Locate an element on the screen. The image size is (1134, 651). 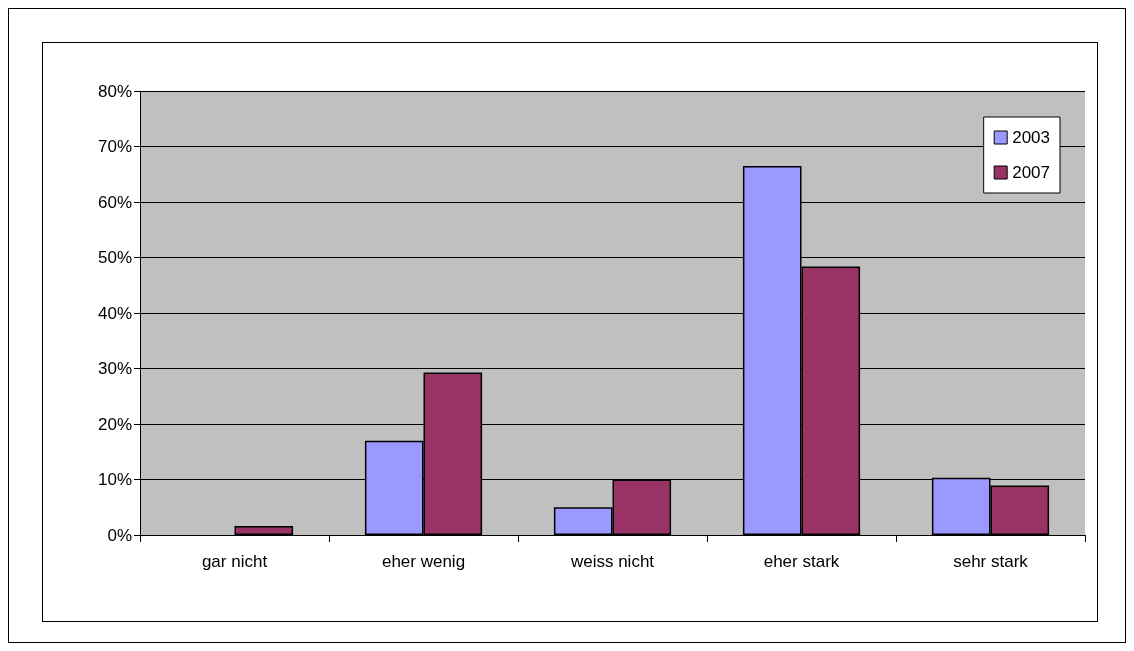
y-tick-label: 60% is located at coordinates (114, 202).